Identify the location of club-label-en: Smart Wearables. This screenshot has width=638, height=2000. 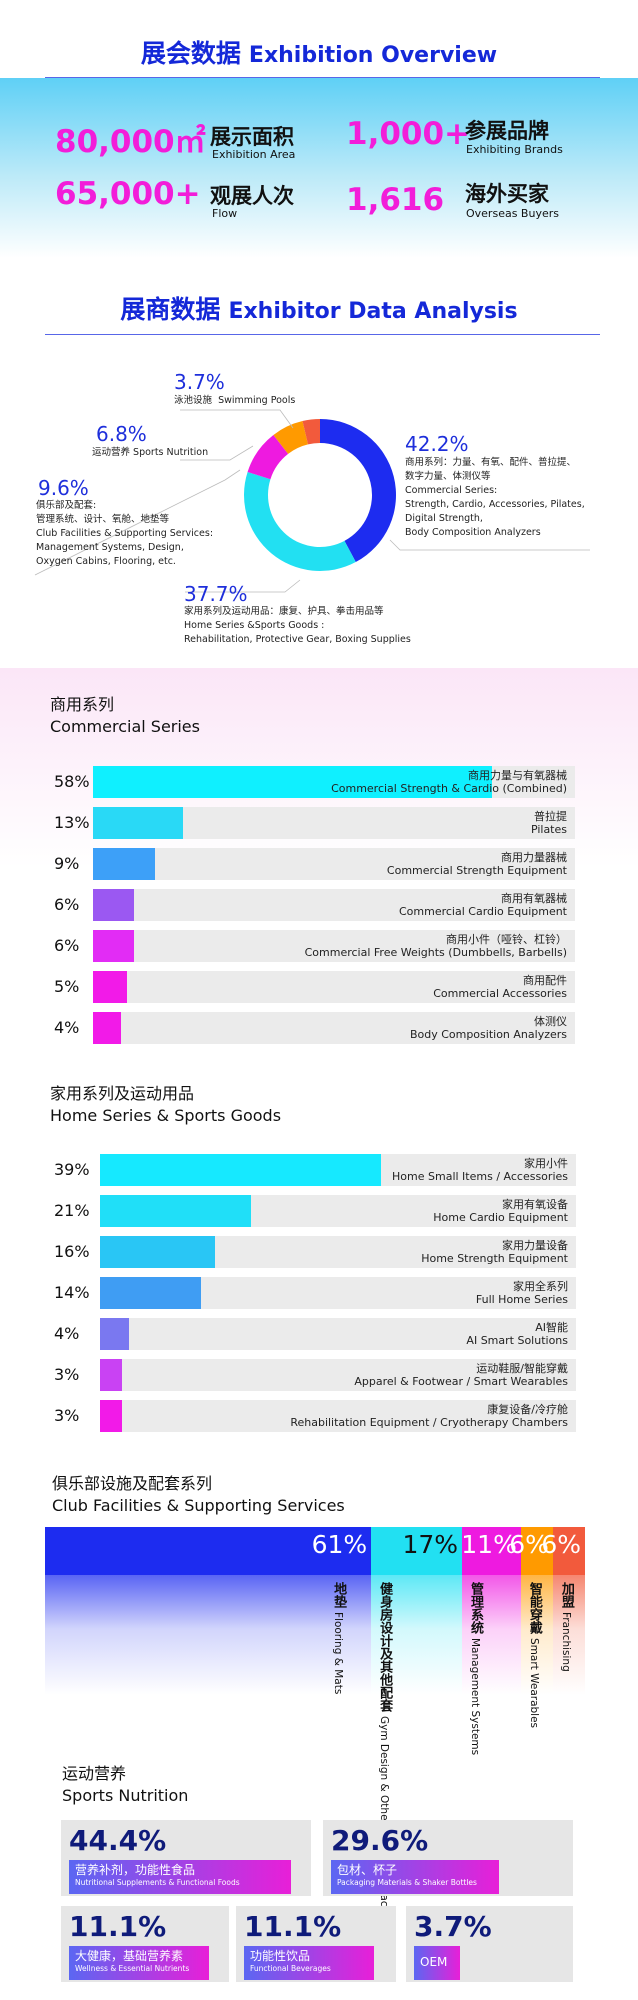
(533, 1683).